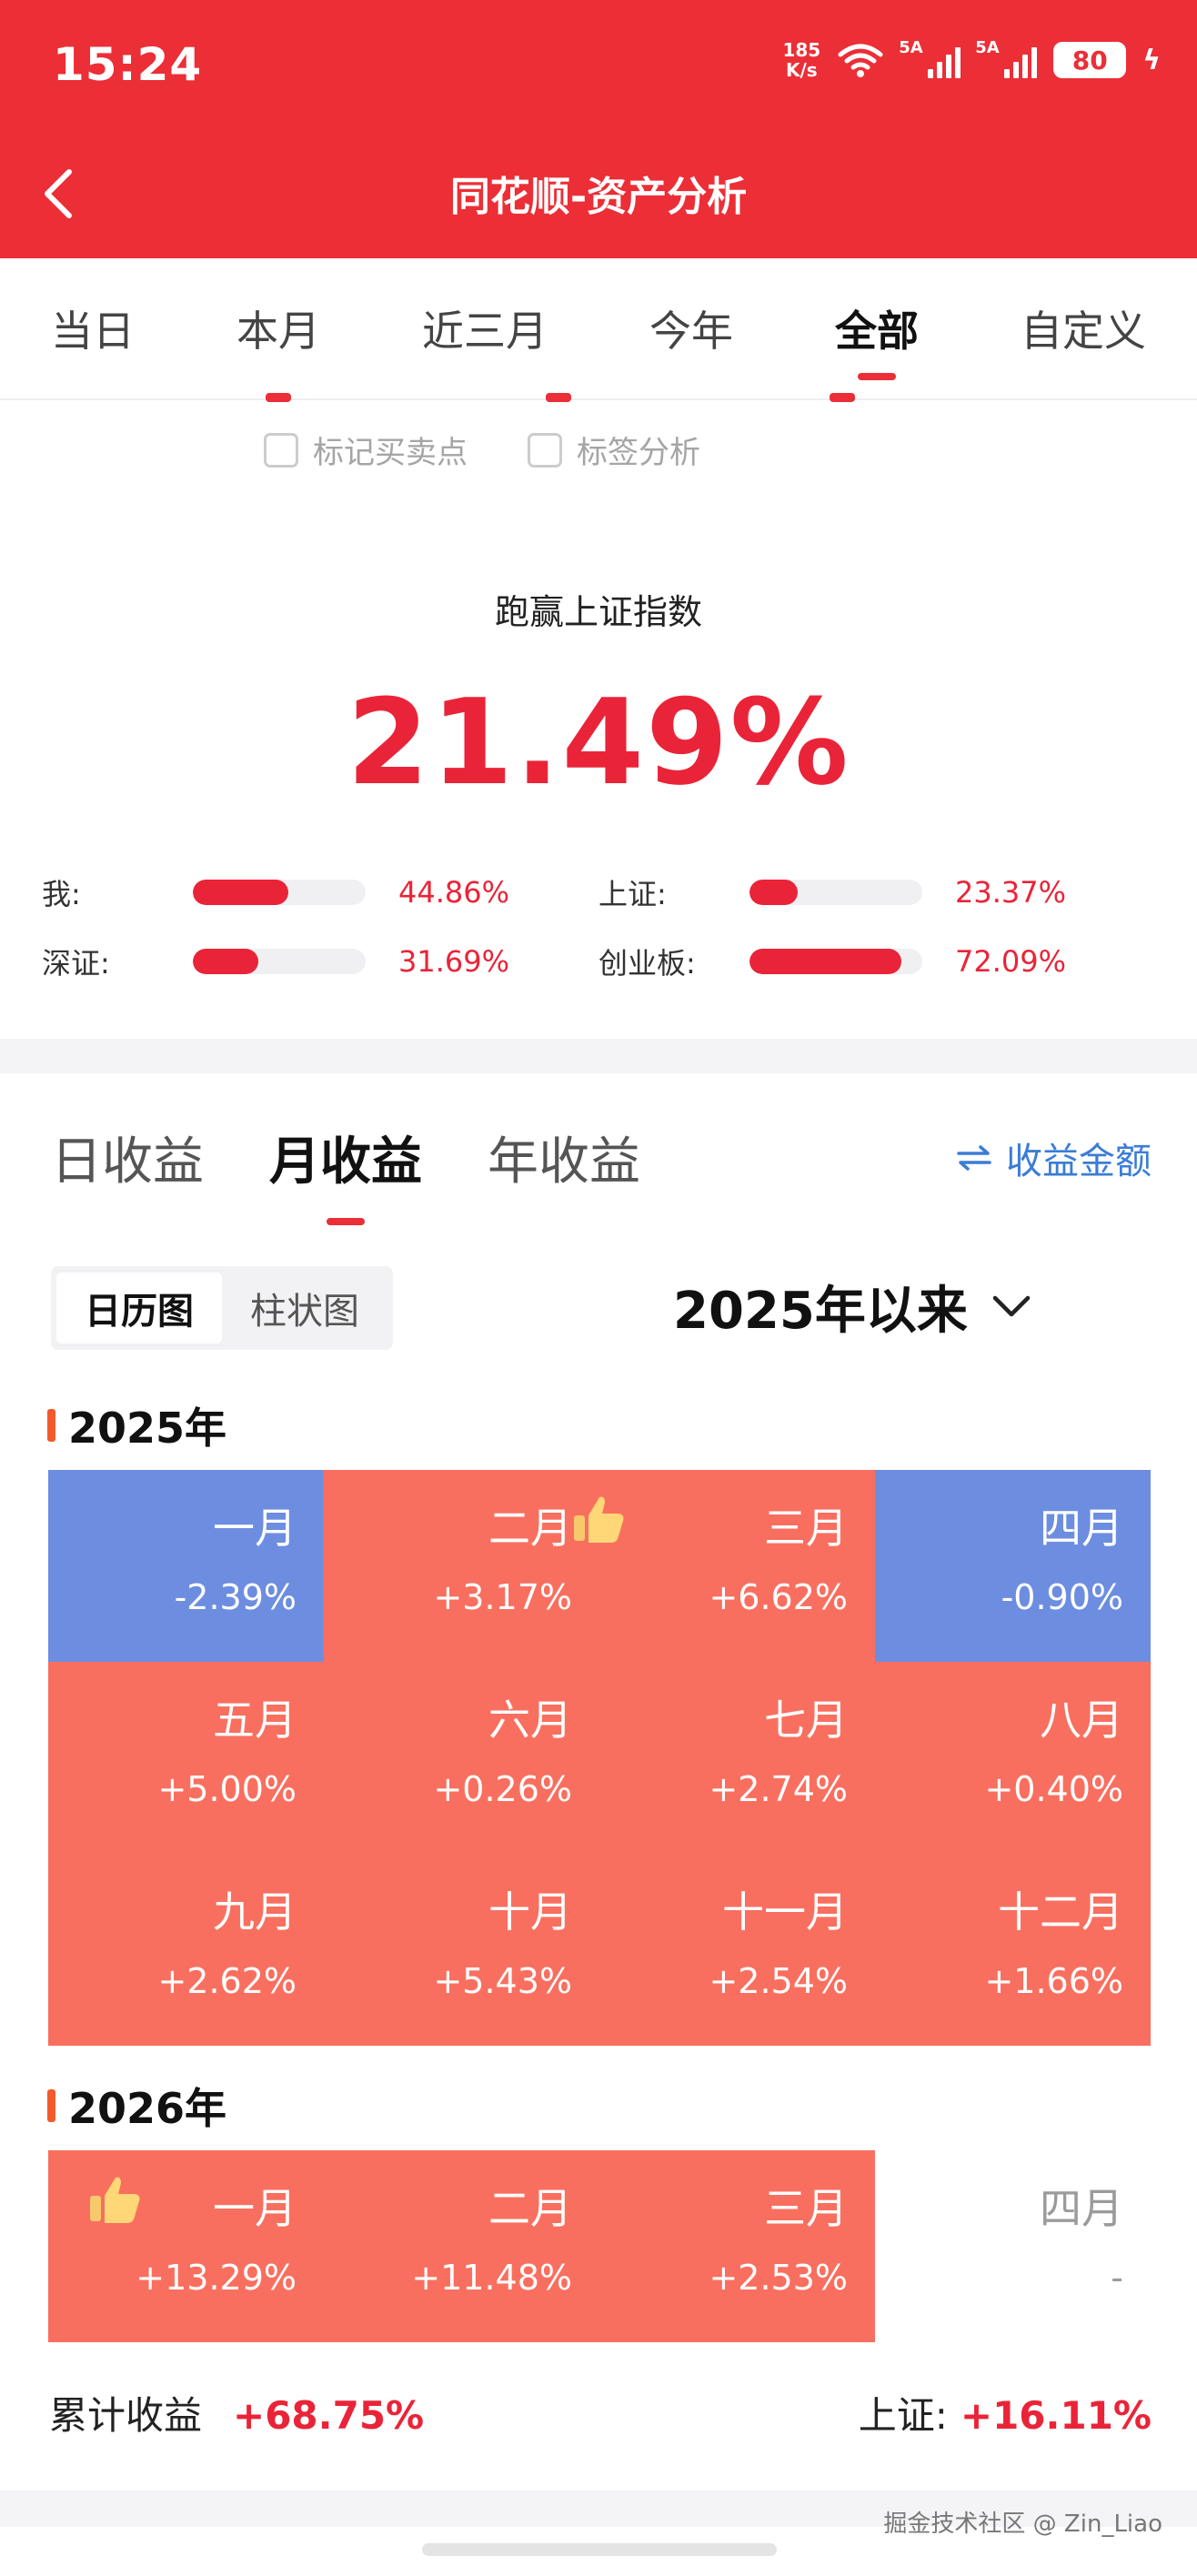 The width and height of the screenshot is (1197, 2576). I want to click on income-tabs: 日收益 月收益 年收益, so click(345, 1173).